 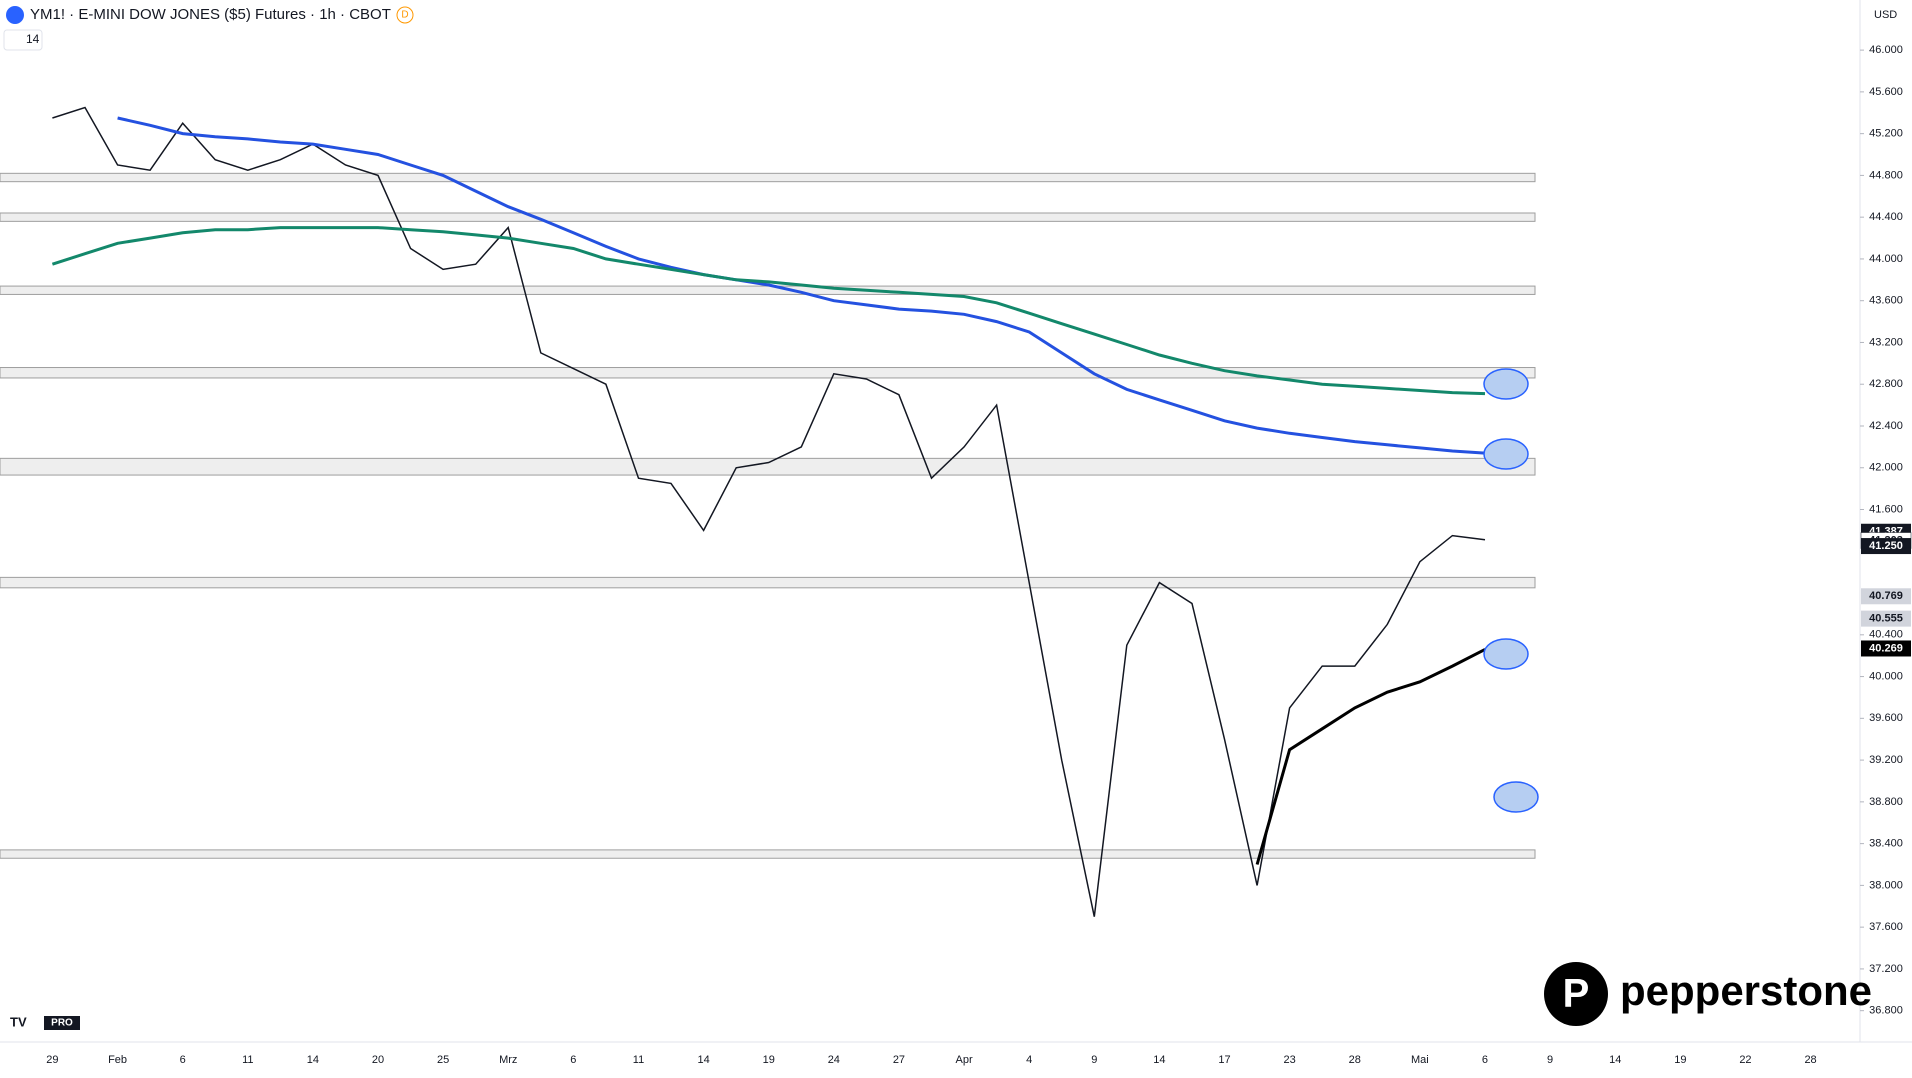 I want to click on y-tick-label: 40.400, so click(x=1886, y=635).